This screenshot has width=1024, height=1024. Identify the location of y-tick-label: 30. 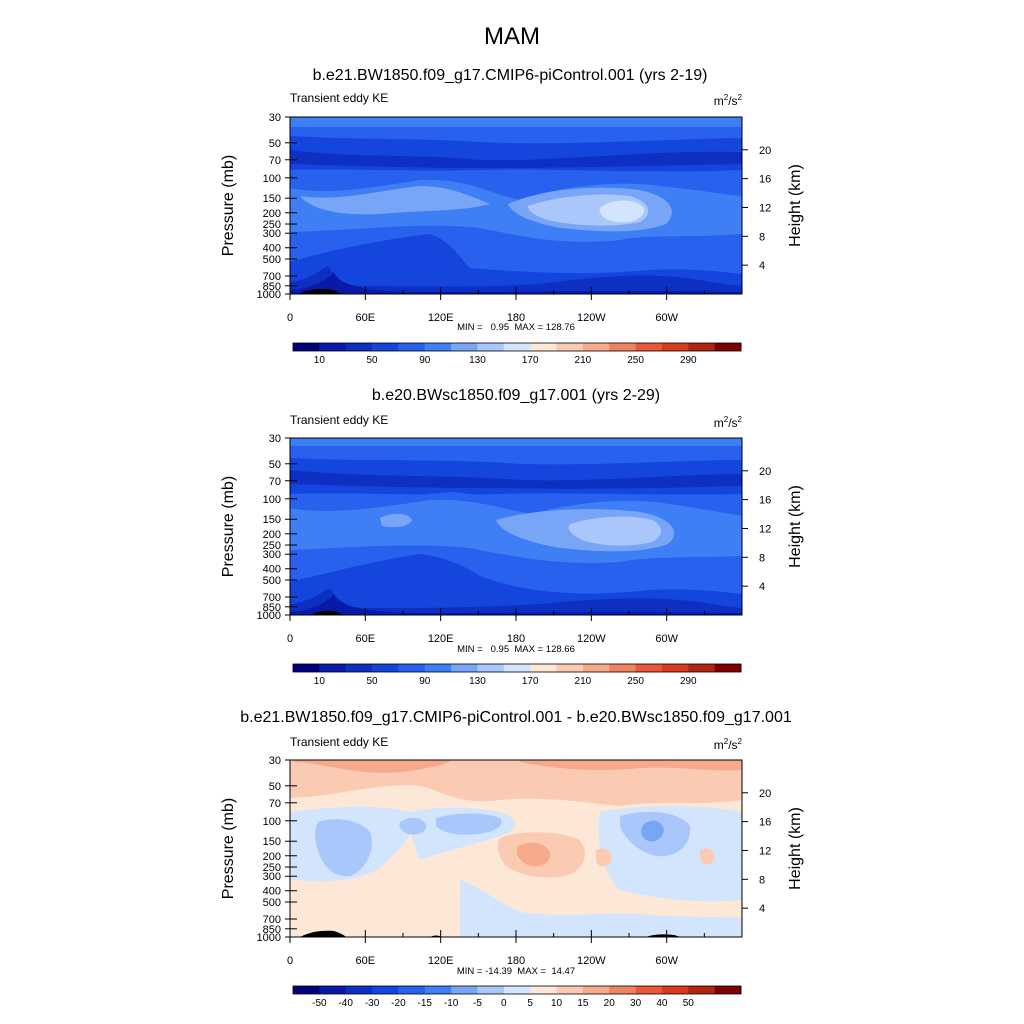
(275, 761).